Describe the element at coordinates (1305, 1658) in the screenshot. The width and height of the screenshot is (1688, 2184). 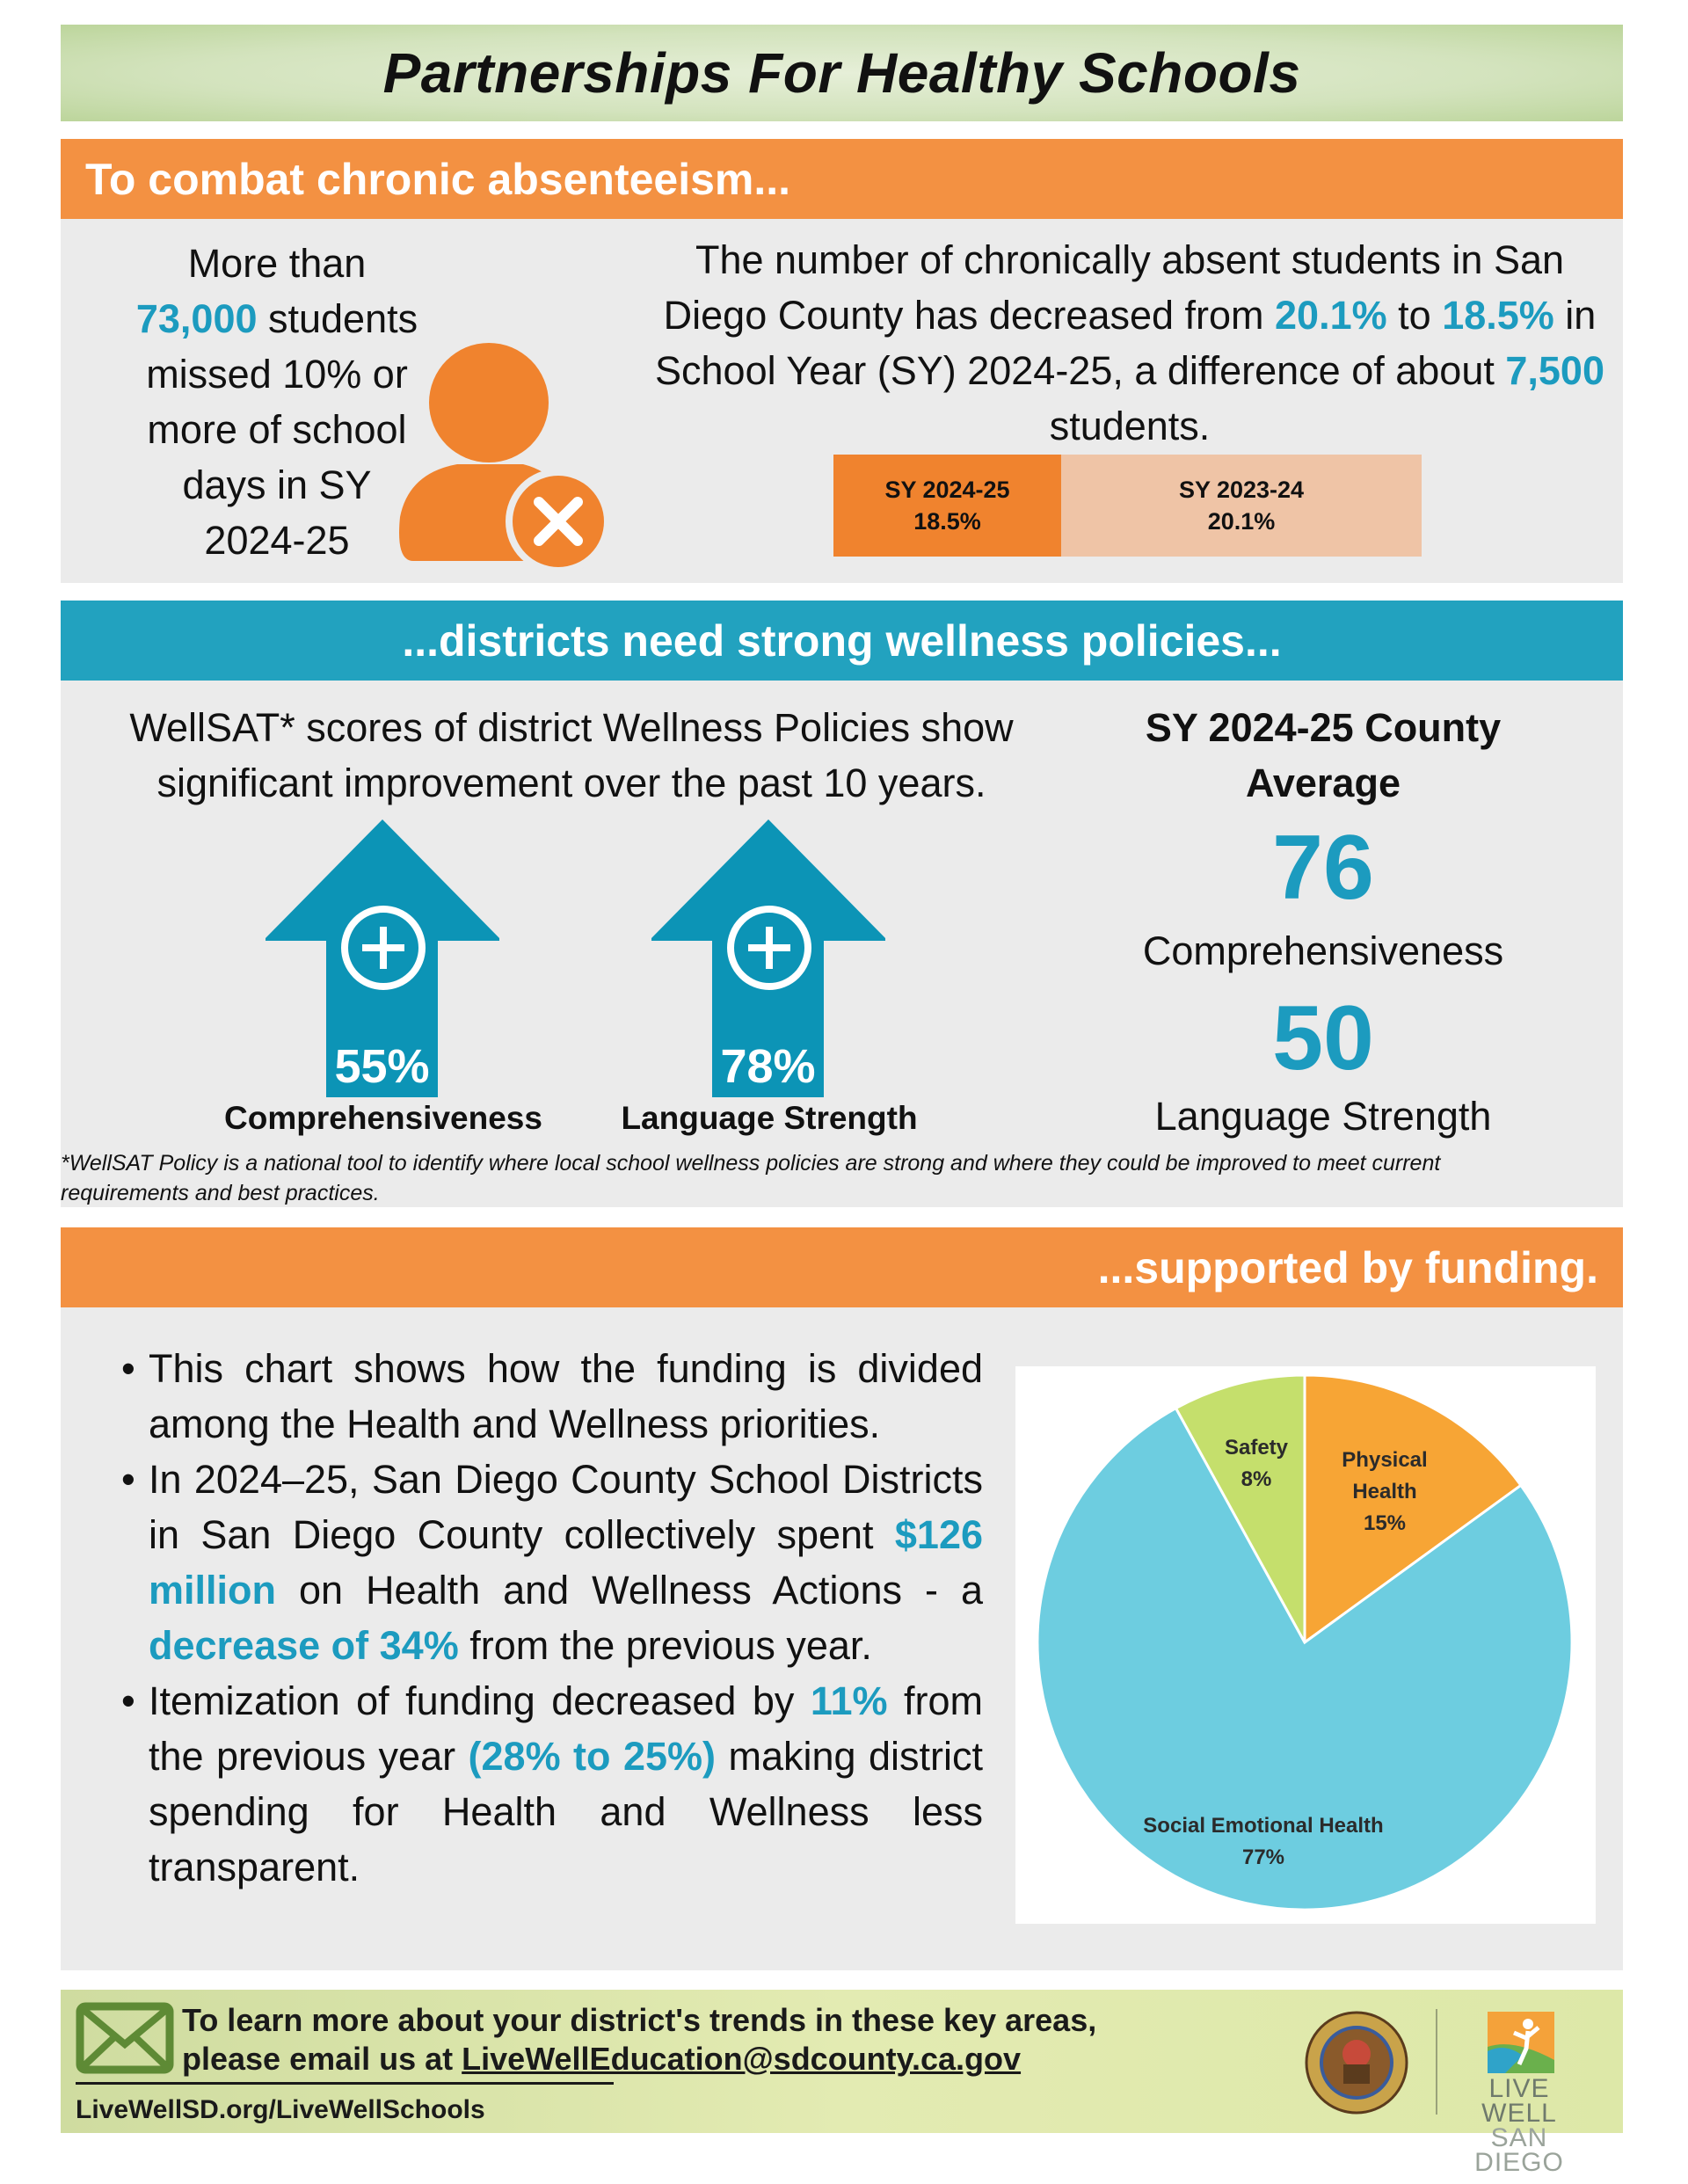
I see `pie-slice-social-emotional-health` at that location.